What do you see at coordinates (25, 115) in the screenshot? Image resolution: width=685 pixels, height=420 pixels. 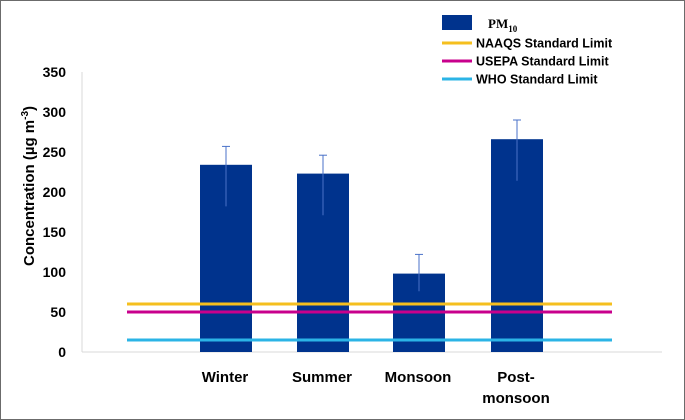 I see `y-axis-label-superscript: -3` at bounding box center [25, 115].